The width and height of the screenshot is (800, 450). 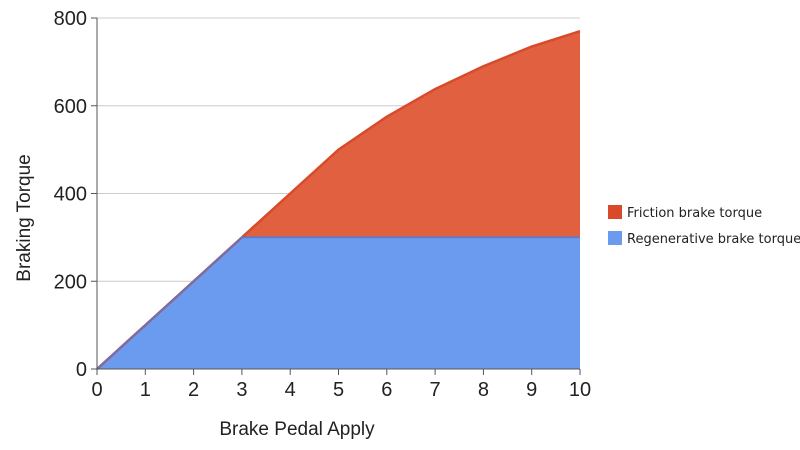 I want to click on legend-label-regenerative: Regenerative brake torque, so click(x=713, y=239).